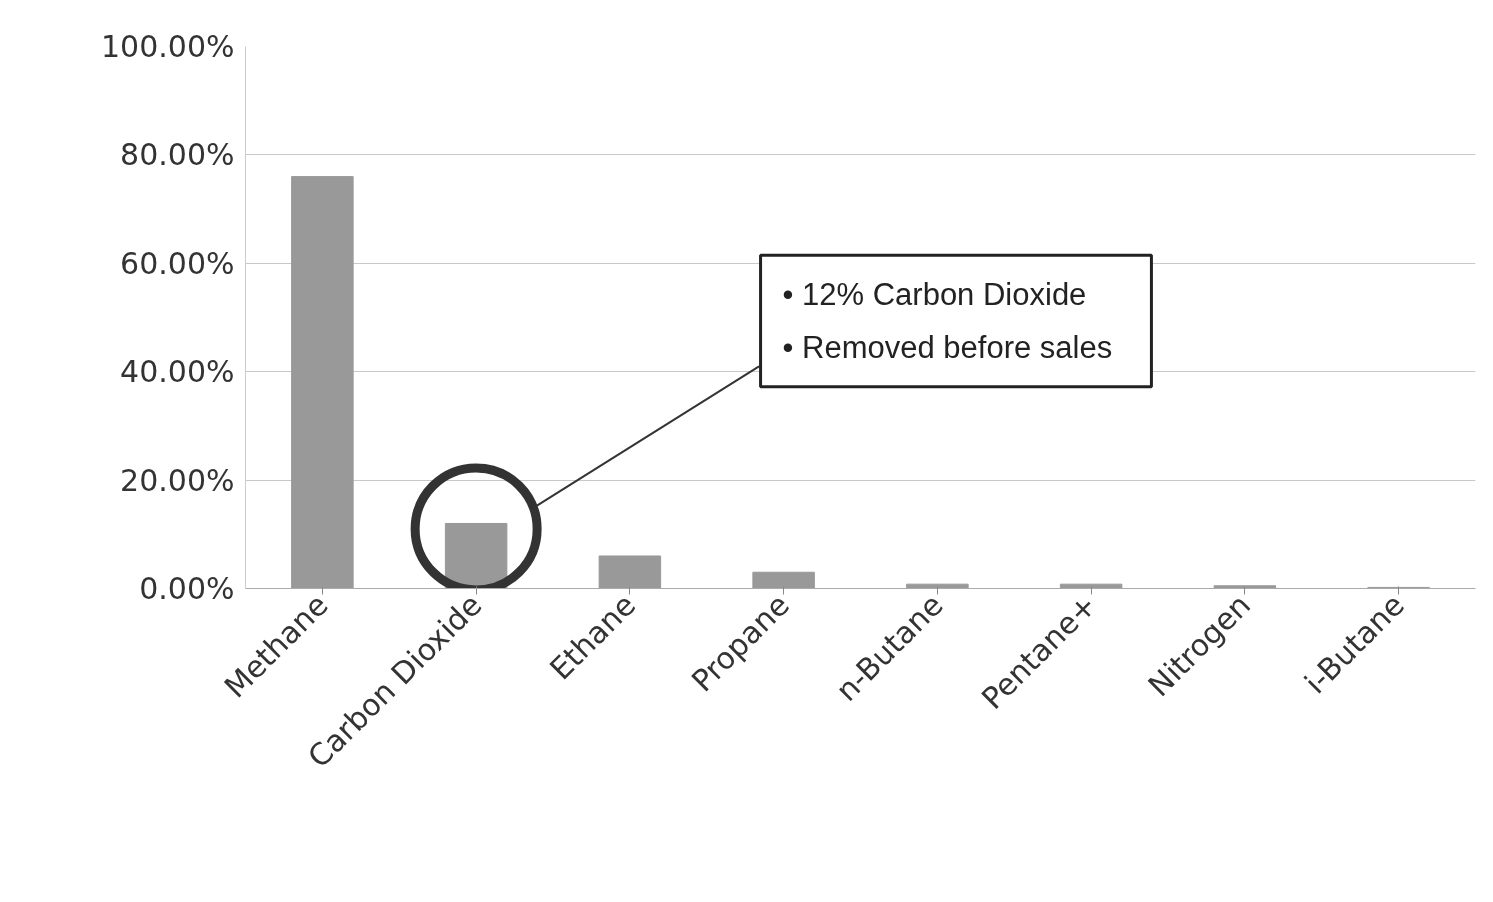 This screenshot has width=1493, height=902. What do you see at coordinates (177, 372) in the screenshot?
I see `y-tick-label: 40.00%` at bounding box center [177, 372].